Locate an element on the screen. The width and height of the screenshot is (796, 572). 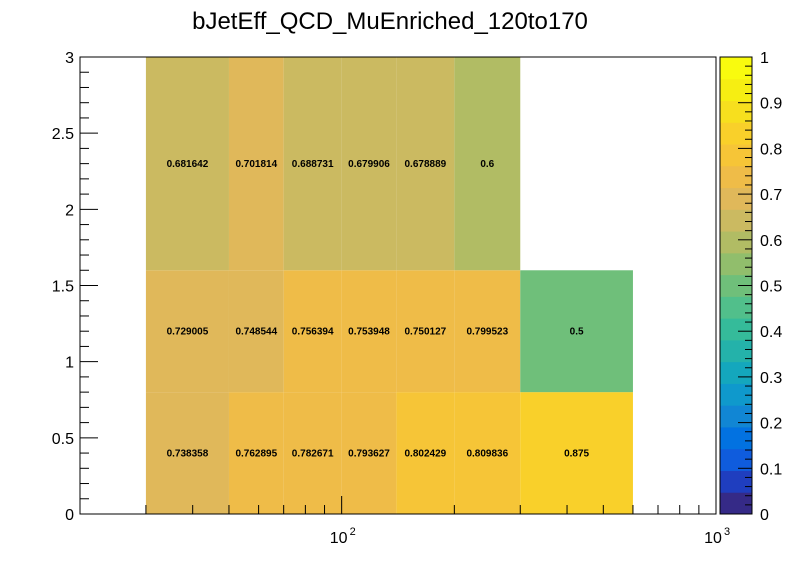
cell-value-label: 0.738358 is located at coordinates (188, 454).